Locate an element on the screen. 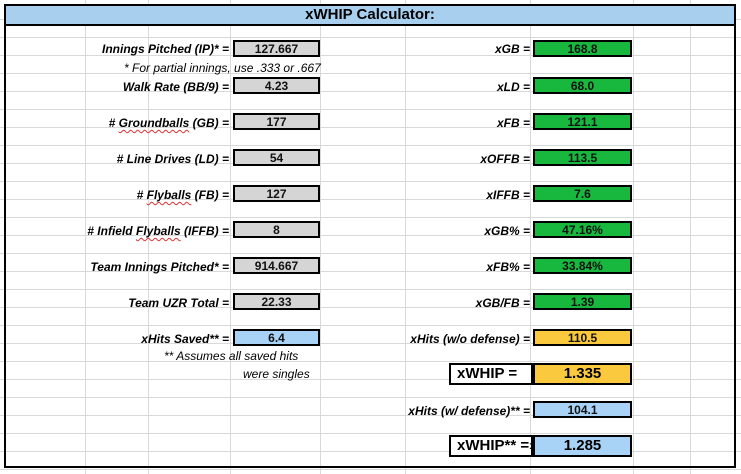 This screenshot has height=474, width=741. groundballs-label: # Groundballs (GB) = is located at coordinates (168, 123).